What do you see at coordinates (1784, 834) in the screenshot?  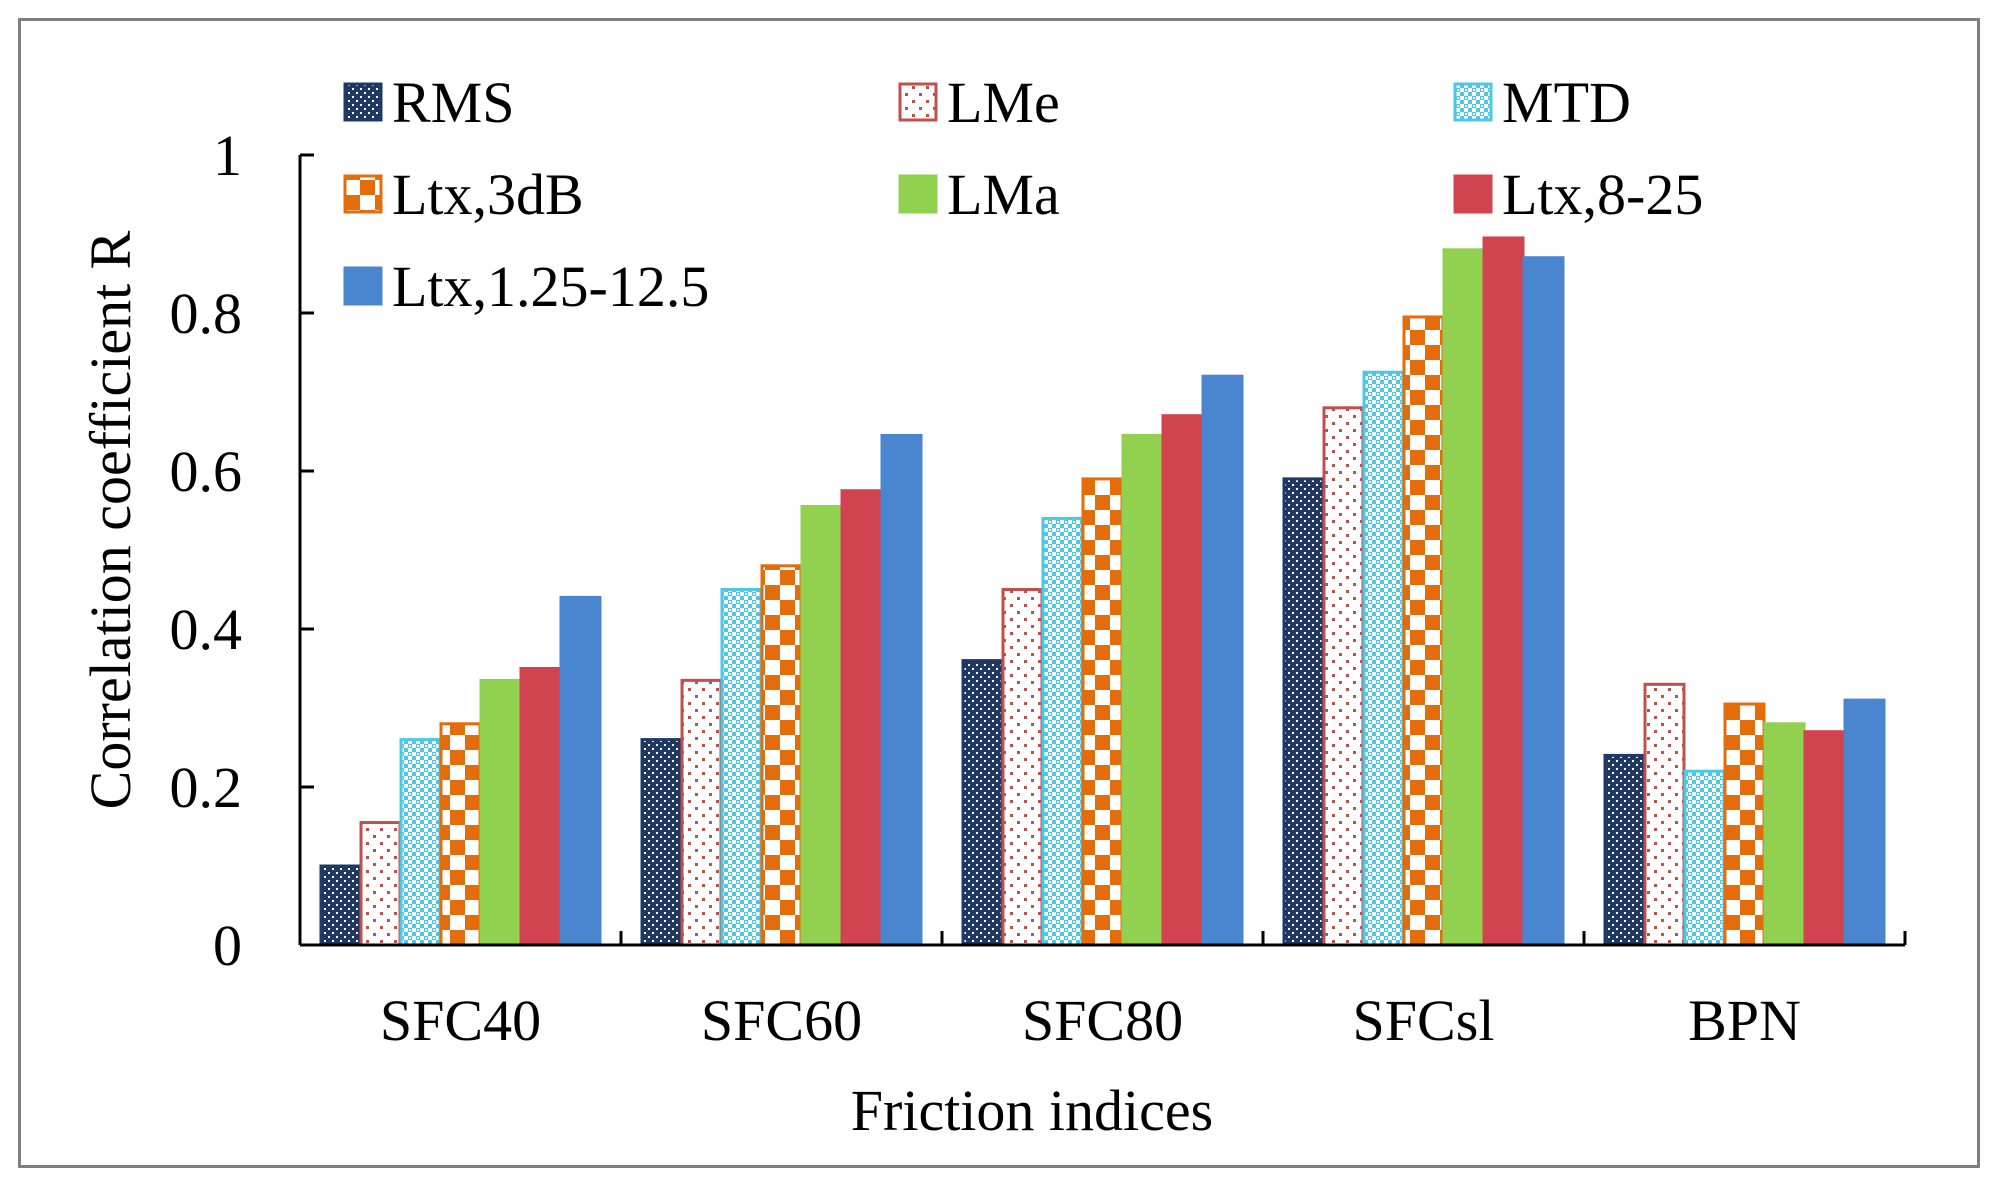 I see `bar-bpn-lma` at bounding box center [1784, 834].